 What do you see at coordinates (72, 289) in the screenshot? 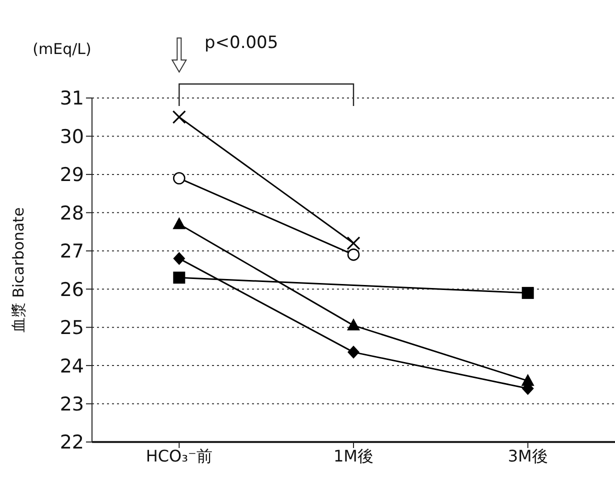
I see `y-tick-label: 26` at bounding box center [72, 289].